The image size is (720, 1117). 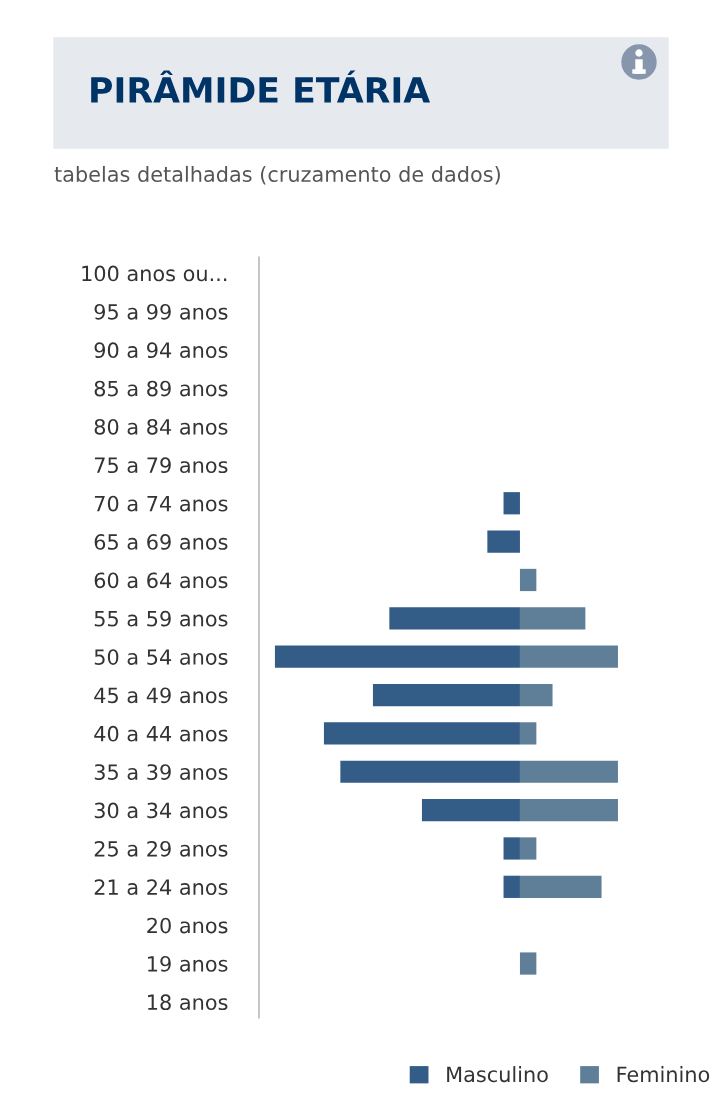 What do you see at coordinates (161, 618) in the screenshot?
I see `y-tick-label: 55 a 59 anos` at bounding box center [161, 618].